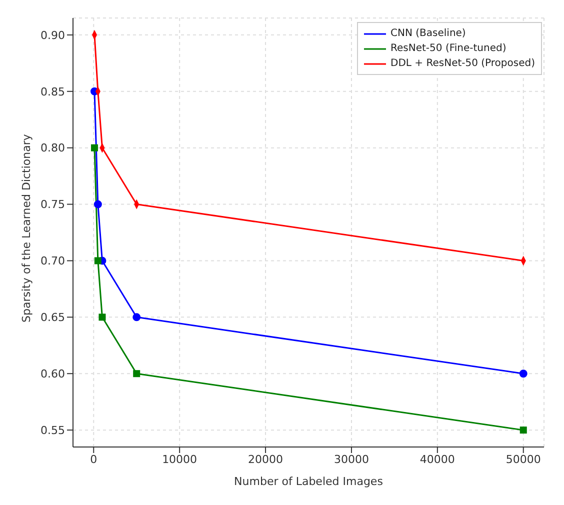 The image size is (564, 505). I want to click on x-tick-label: 40000, so click(437, 459).